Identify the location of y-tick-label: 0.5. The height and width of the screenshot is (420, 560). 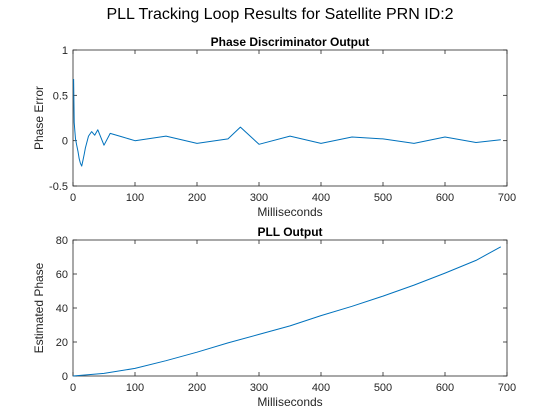
(60, 96).